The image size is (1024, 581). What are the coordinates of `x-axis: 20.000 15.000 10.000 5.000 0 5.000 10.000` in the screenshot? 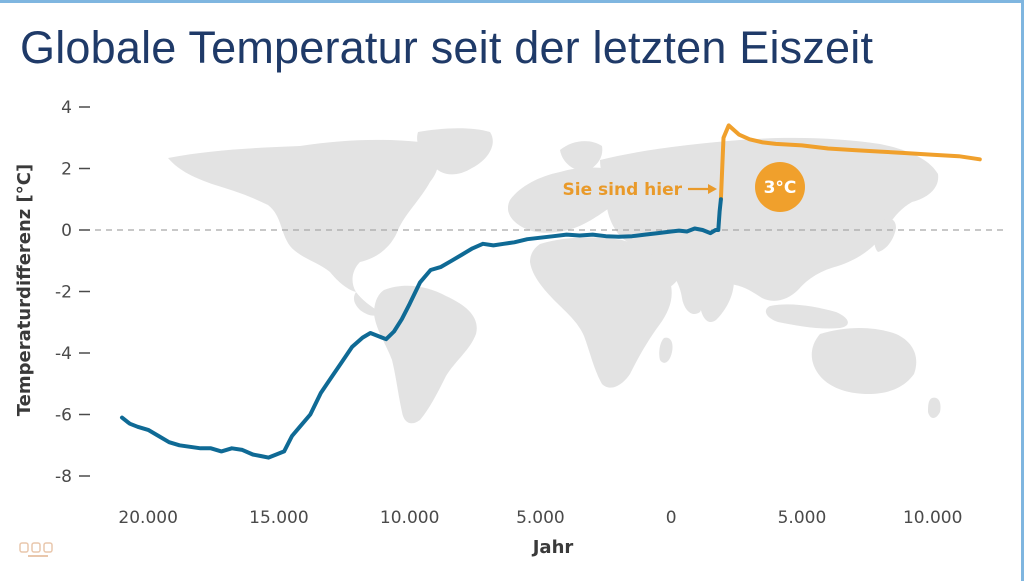 It's located at (540, 518).